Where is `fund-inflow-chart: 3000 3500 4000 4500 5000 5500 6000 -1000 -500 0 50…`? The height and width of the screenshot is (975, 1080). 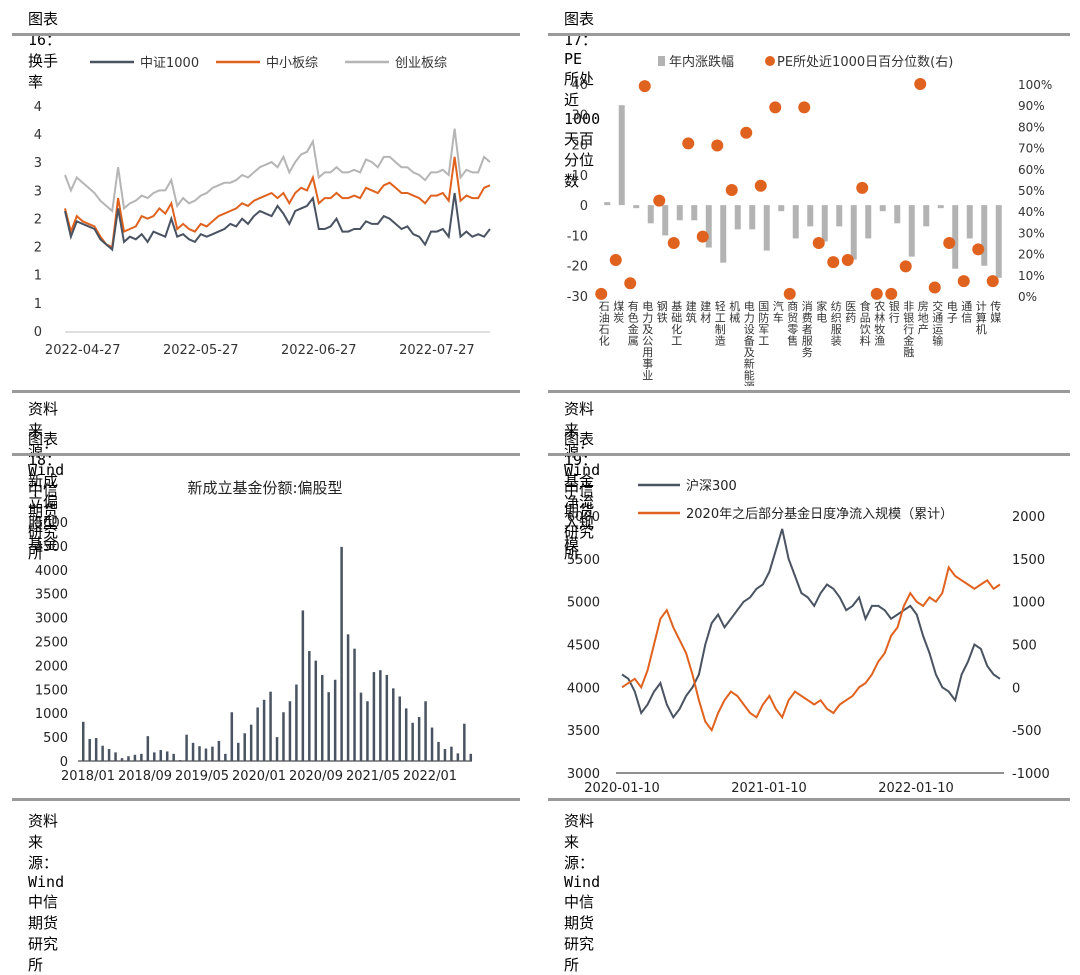
fund-inflow-chart: 3000 3500 4000 4500 5000 5500 6000 -1000 -500 0 50… is located at coordinates (808, 637).